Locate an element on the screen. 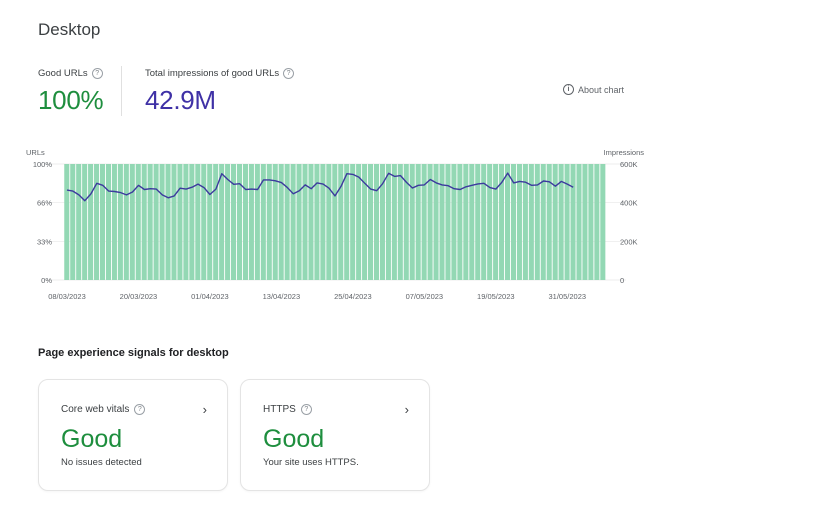 The image size is (840, 508). x-tick-label: 13/04/2023 is located at coordinates (282, 296).